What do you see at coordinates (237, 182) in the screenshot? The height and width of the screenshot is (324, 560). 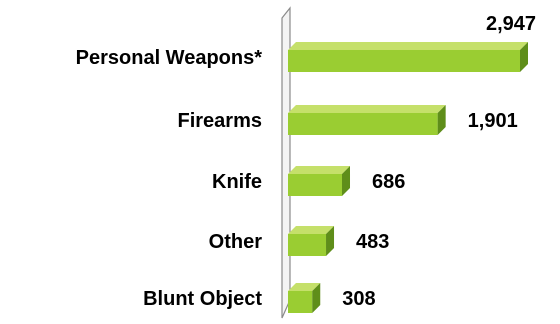 I see `category-label: Knife` at bounding box center [237, 182].